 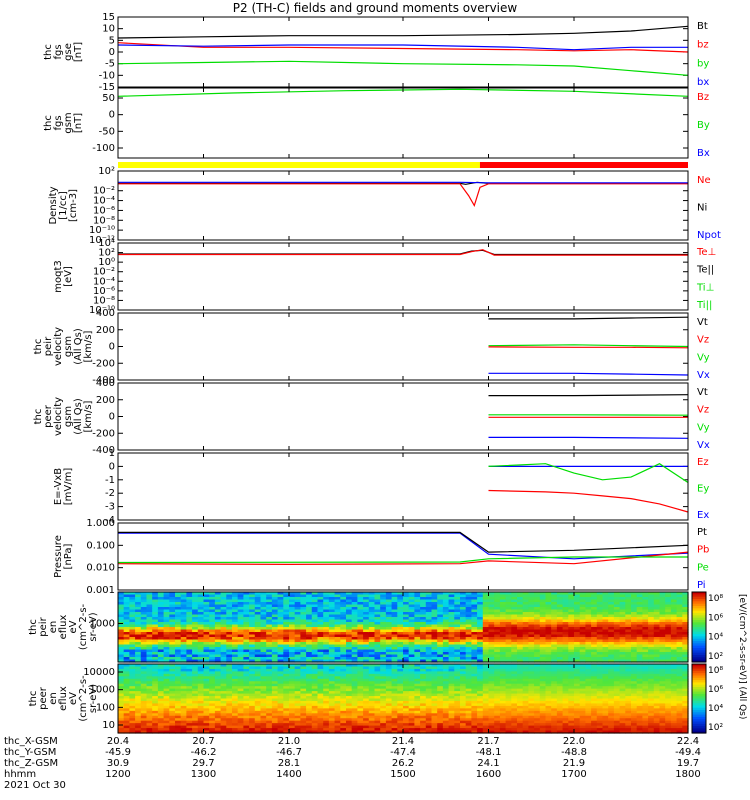 I want to click on y-tick-label: 0, so click(x=112, y=417).